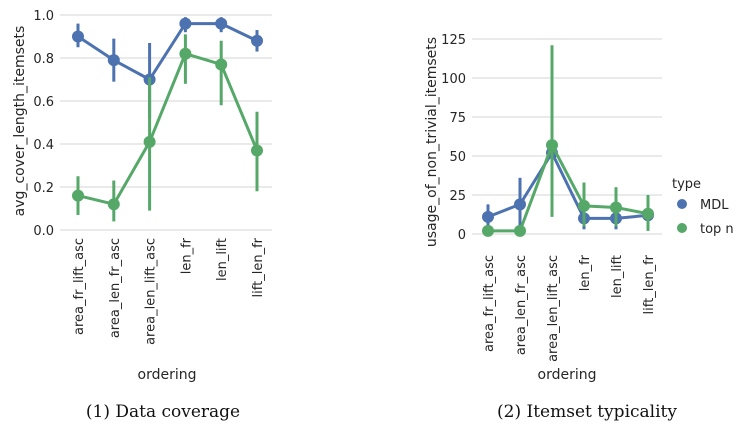 The image size is (738, 428). I want to click on chart2-ytick-label: 25, so click(457, 196).